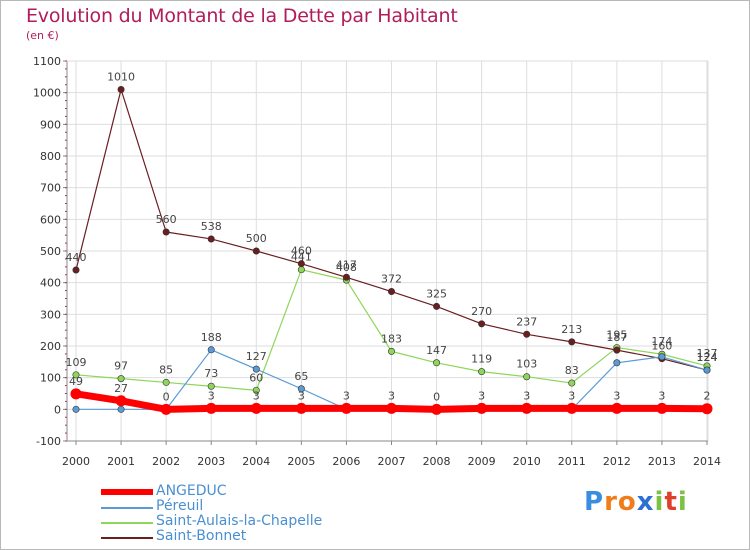  Describe the element at coordinates (301, 251) in the screenshot. I see `data-label: 460` at that location.